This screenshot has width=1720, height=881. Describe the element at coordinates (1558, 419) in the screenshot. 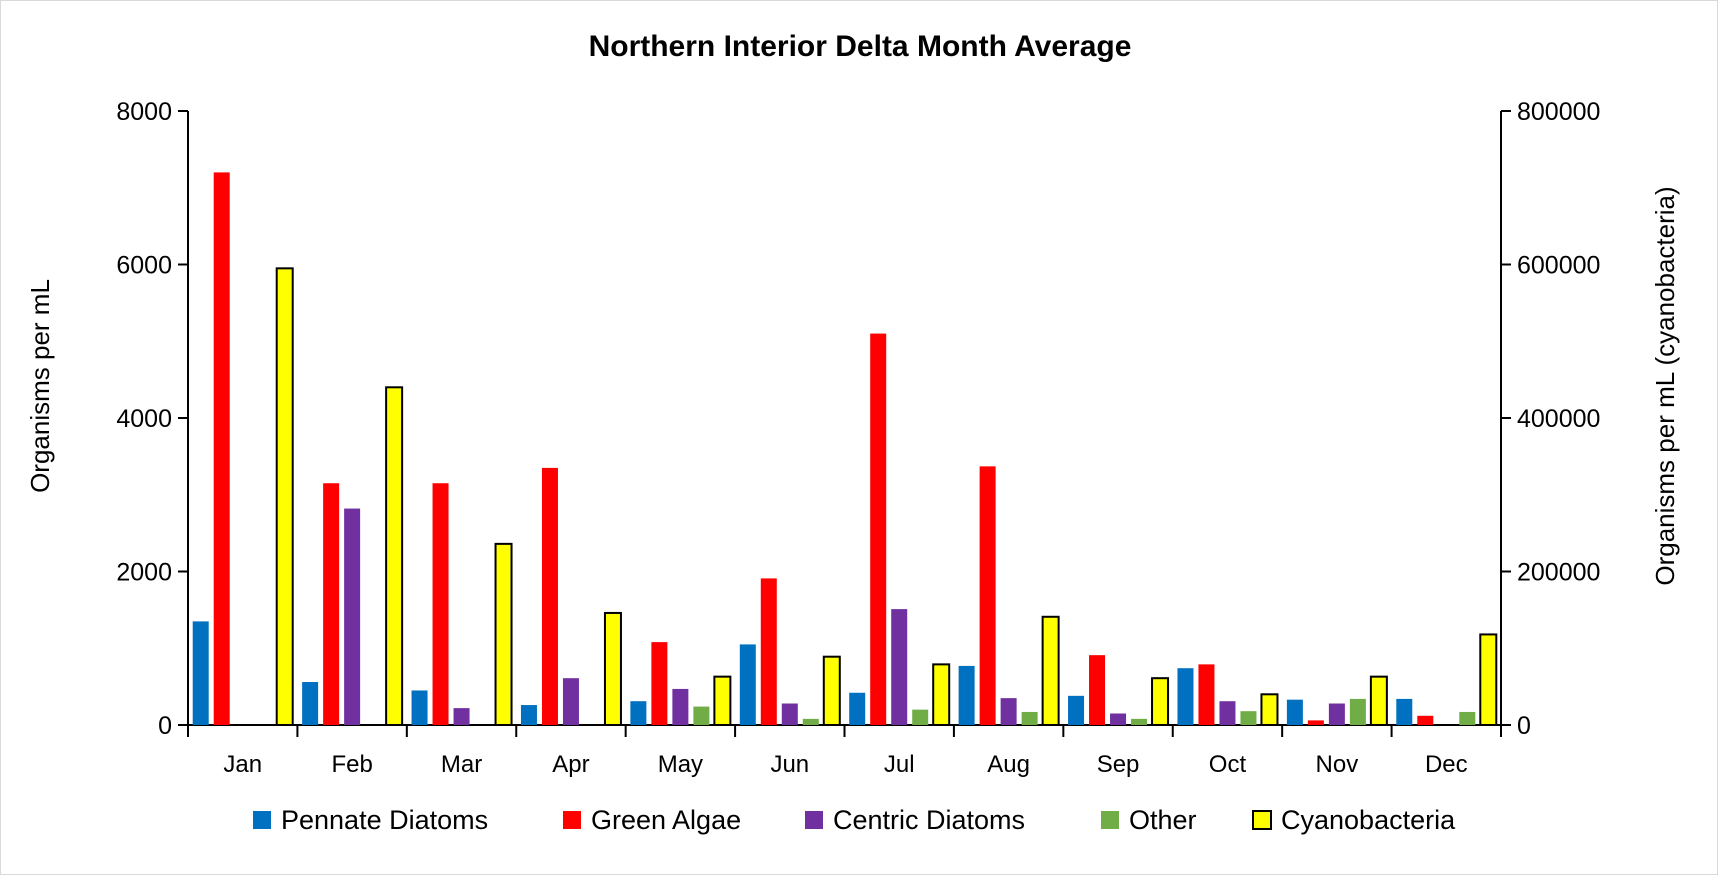

I see `right-tick-label: 400000` at that location.